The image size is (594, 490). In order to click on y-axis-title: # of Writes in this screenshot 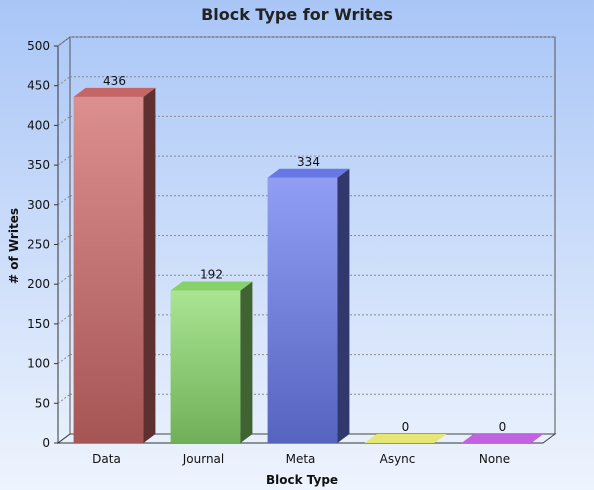, I will do `click(14, 246)`.